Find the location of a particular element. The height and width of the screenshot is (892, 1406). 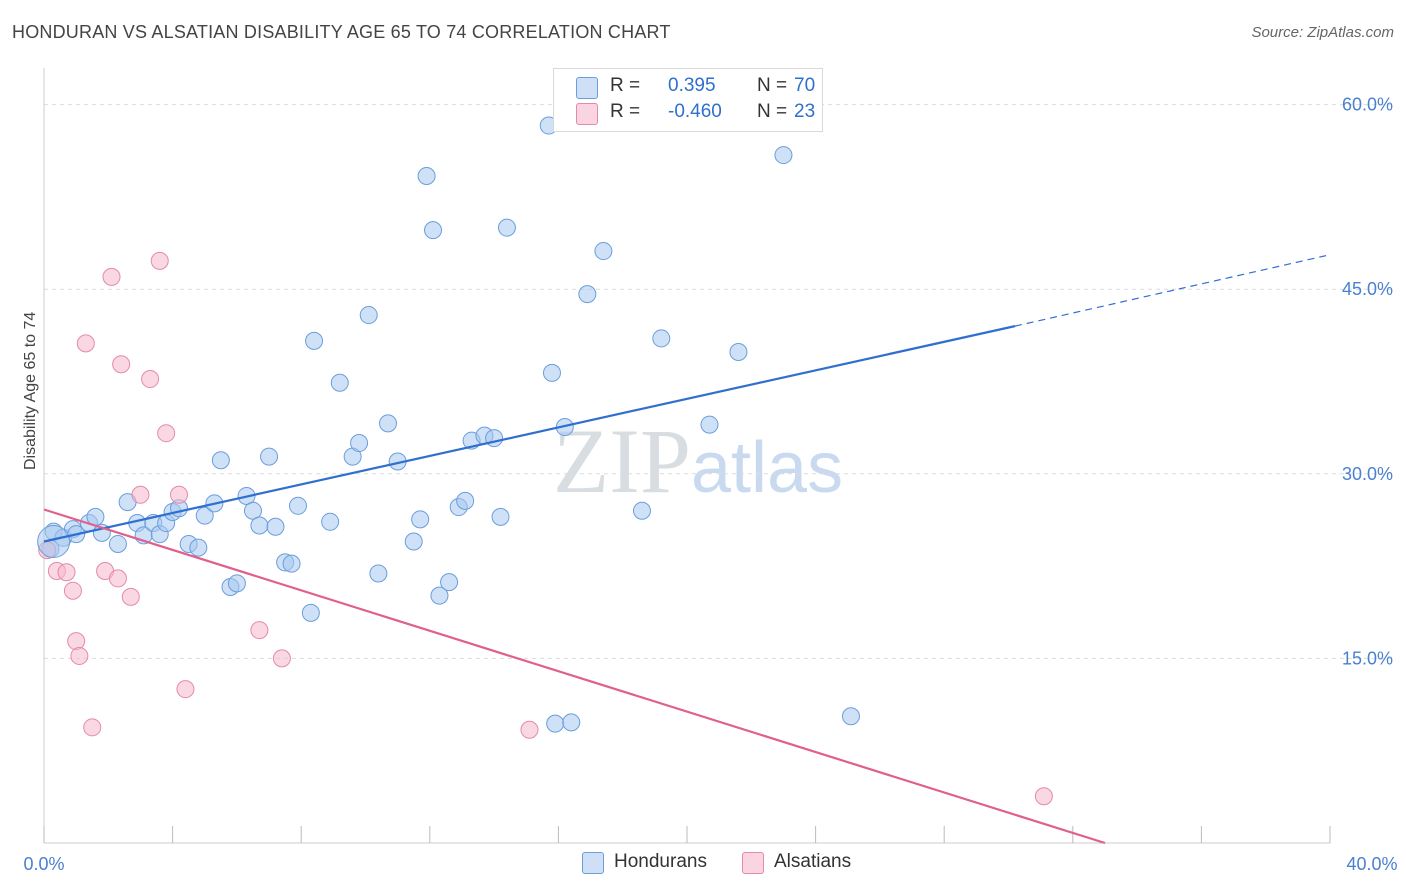

y-tick-label: 60.0% is located at coordinates (1367, 105).